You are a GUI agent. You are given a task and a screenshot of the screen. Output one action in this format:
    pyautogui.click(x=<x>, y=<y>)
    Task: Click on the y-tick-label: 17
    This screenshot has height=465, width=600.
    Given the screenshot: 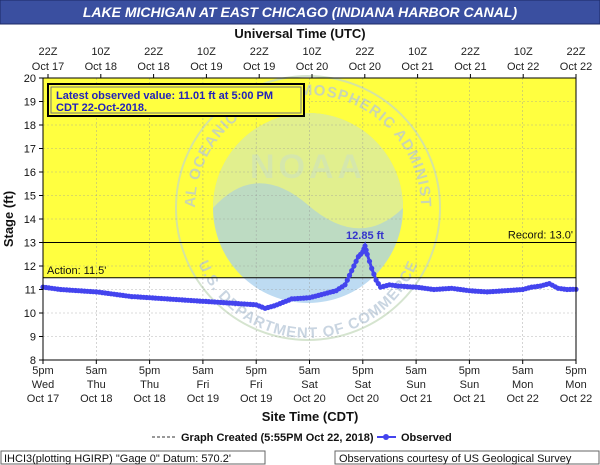 What is the action you would take?
    pyautogui.click(x=30, y=150)
    